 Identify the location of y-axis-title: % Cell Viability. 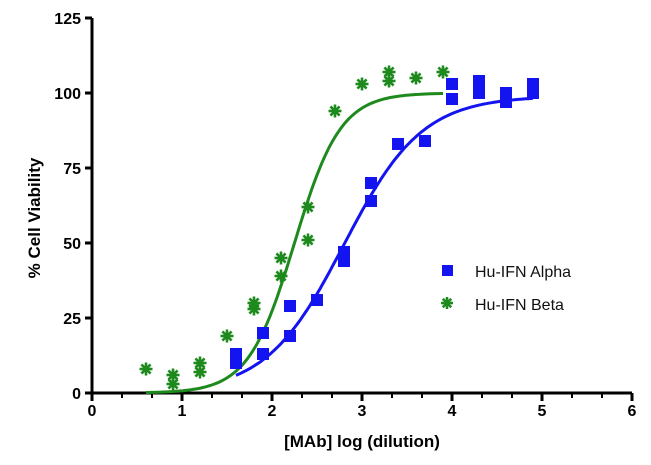
(34, 217).